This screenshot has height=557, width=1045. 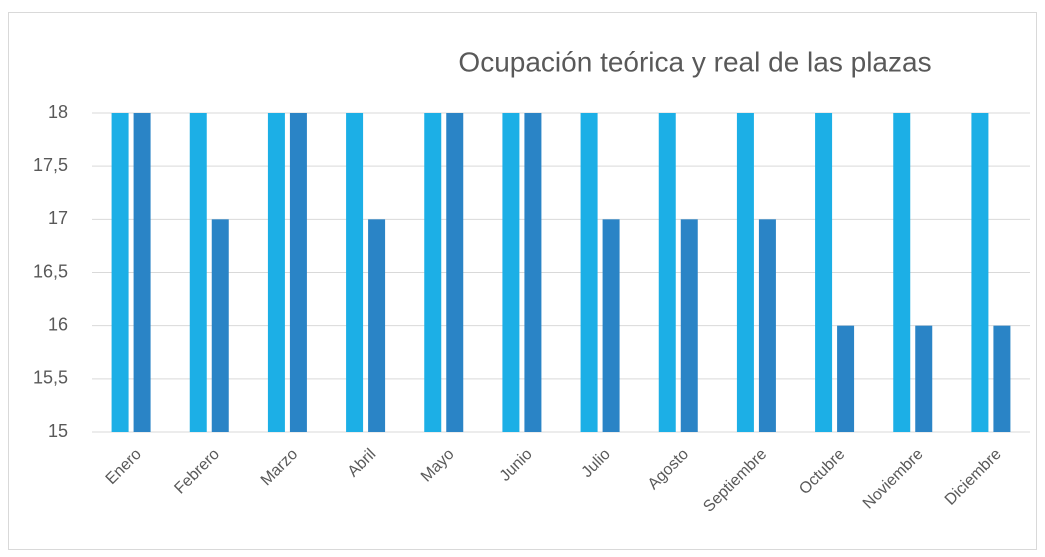 I want to click on chart-title: Ocupación teórica y real de las plazas, so click(x=694, y=61).